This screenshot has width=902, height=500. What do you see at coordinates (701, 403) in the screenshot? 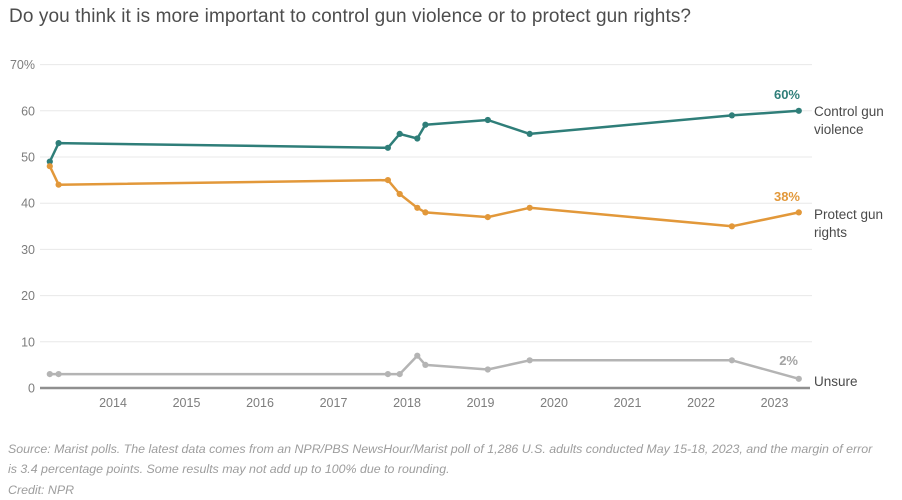
I see `x-axis-tick-label: 2022` at bounding box center [701, 403].